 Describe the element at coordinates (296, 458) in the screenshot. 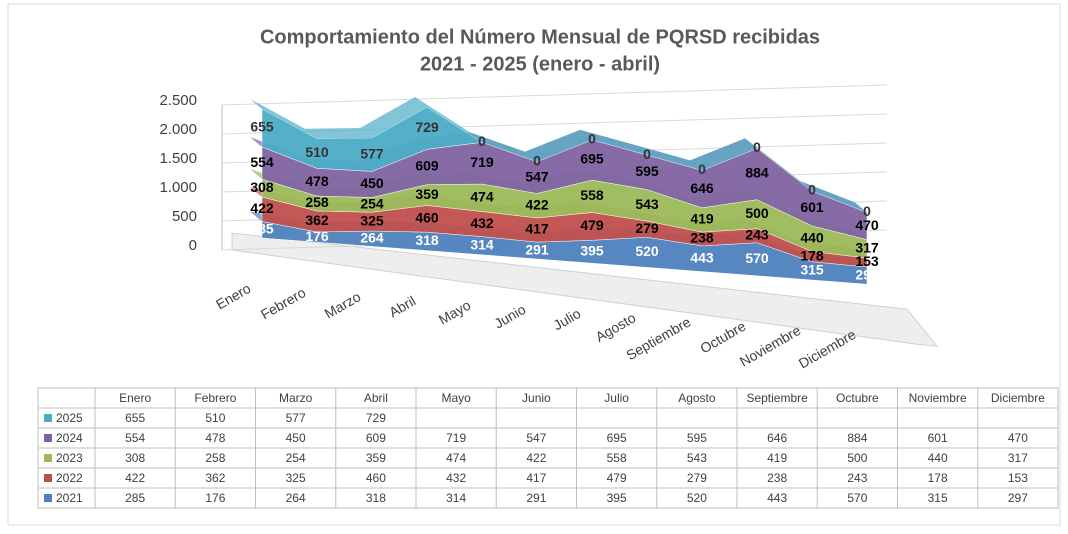

I see `table-cell: 254` at that location.